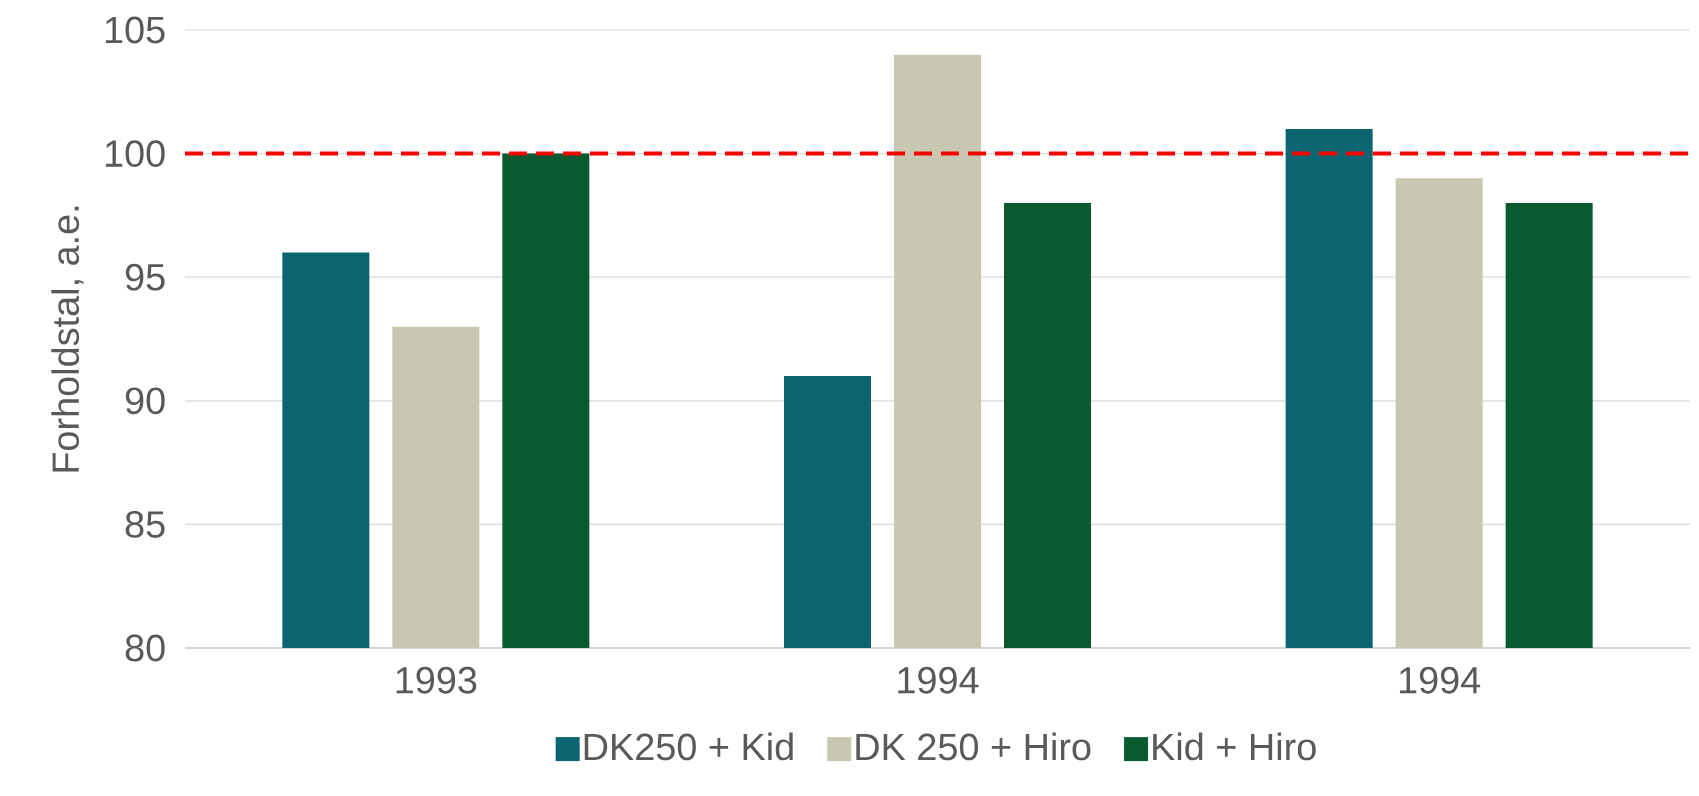 This screenshot has width=1699, height=796. What do you see at coordinates (436, 680) in the screenshot?
I see `x-tick-label: 1993` at bounding box center [436, 680].